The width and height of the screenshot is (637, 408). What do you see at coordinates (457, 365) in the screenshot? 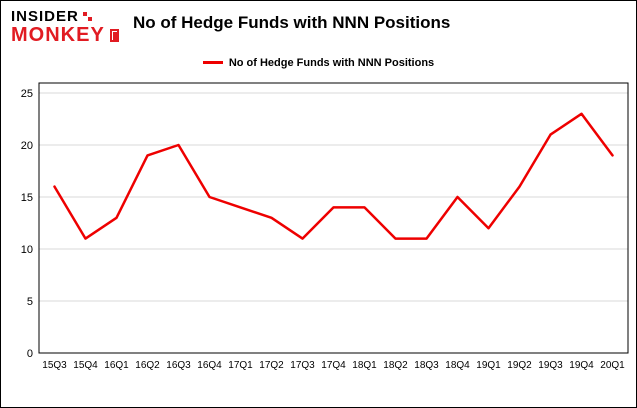
I see `x-tick-label: 18Q4` at bounding box center [457, 365].